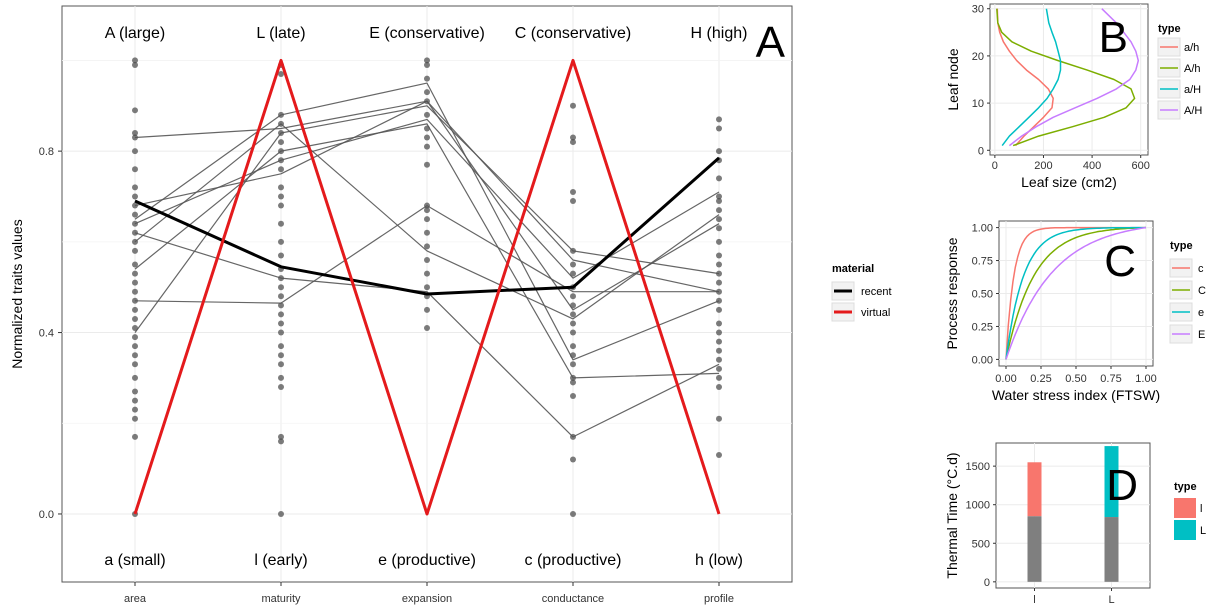 This screenshot has width=1212, height=609. I want to click on panel-c-legend-label: E, so click(1201, 335).